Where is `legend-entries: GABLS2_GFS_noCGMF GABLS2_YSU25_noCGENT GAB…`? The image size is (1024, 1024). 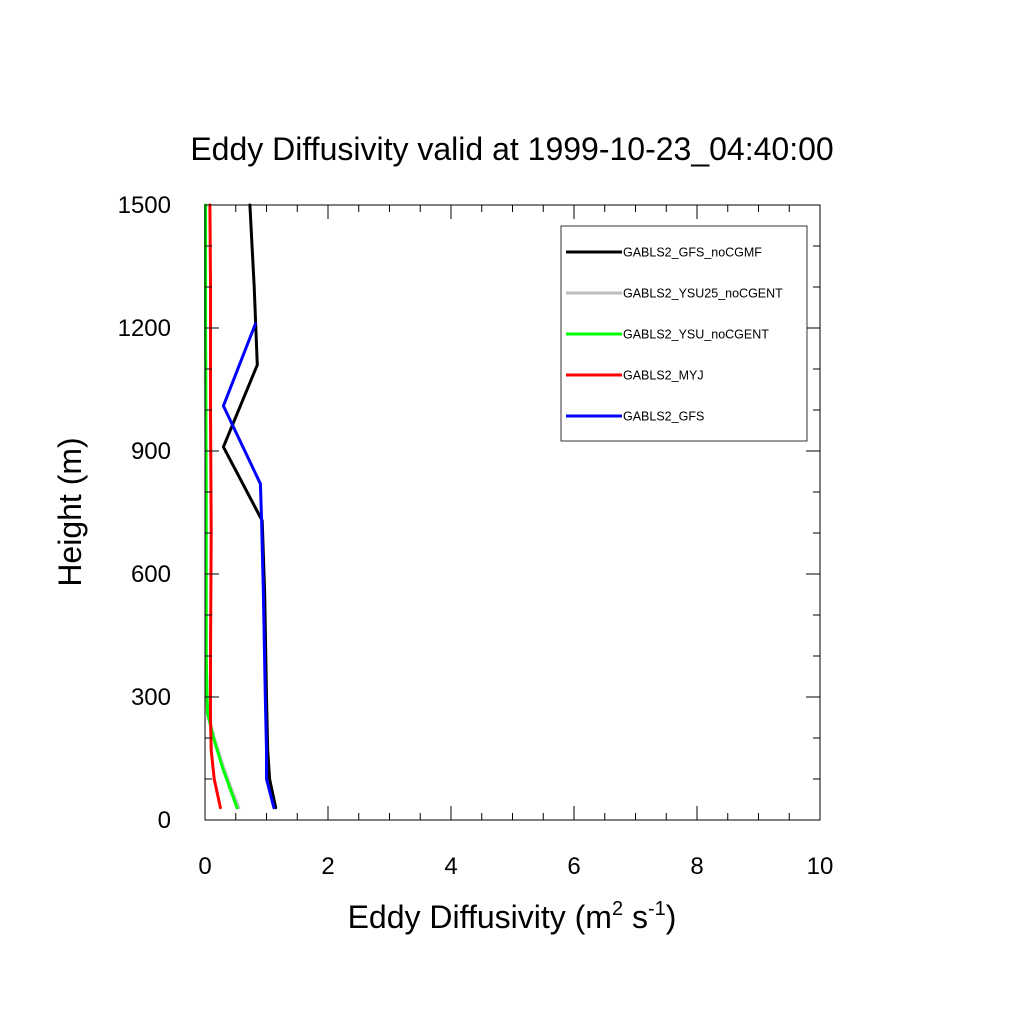
legend-entries: GABLS2_GFS_noCGMF GABLS2_YSU25_noCGENT GAB… is located at coordinates (674, 335).